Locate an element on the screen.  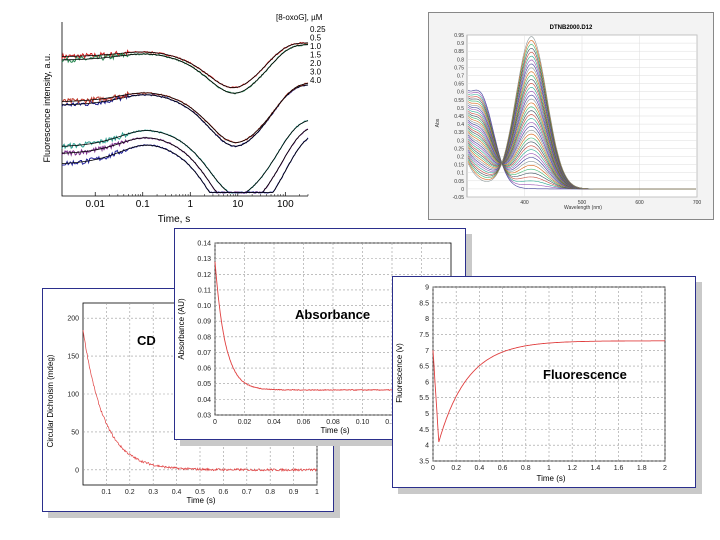
sf-legend-item: 3.0 is located at coordinates (316, 72).